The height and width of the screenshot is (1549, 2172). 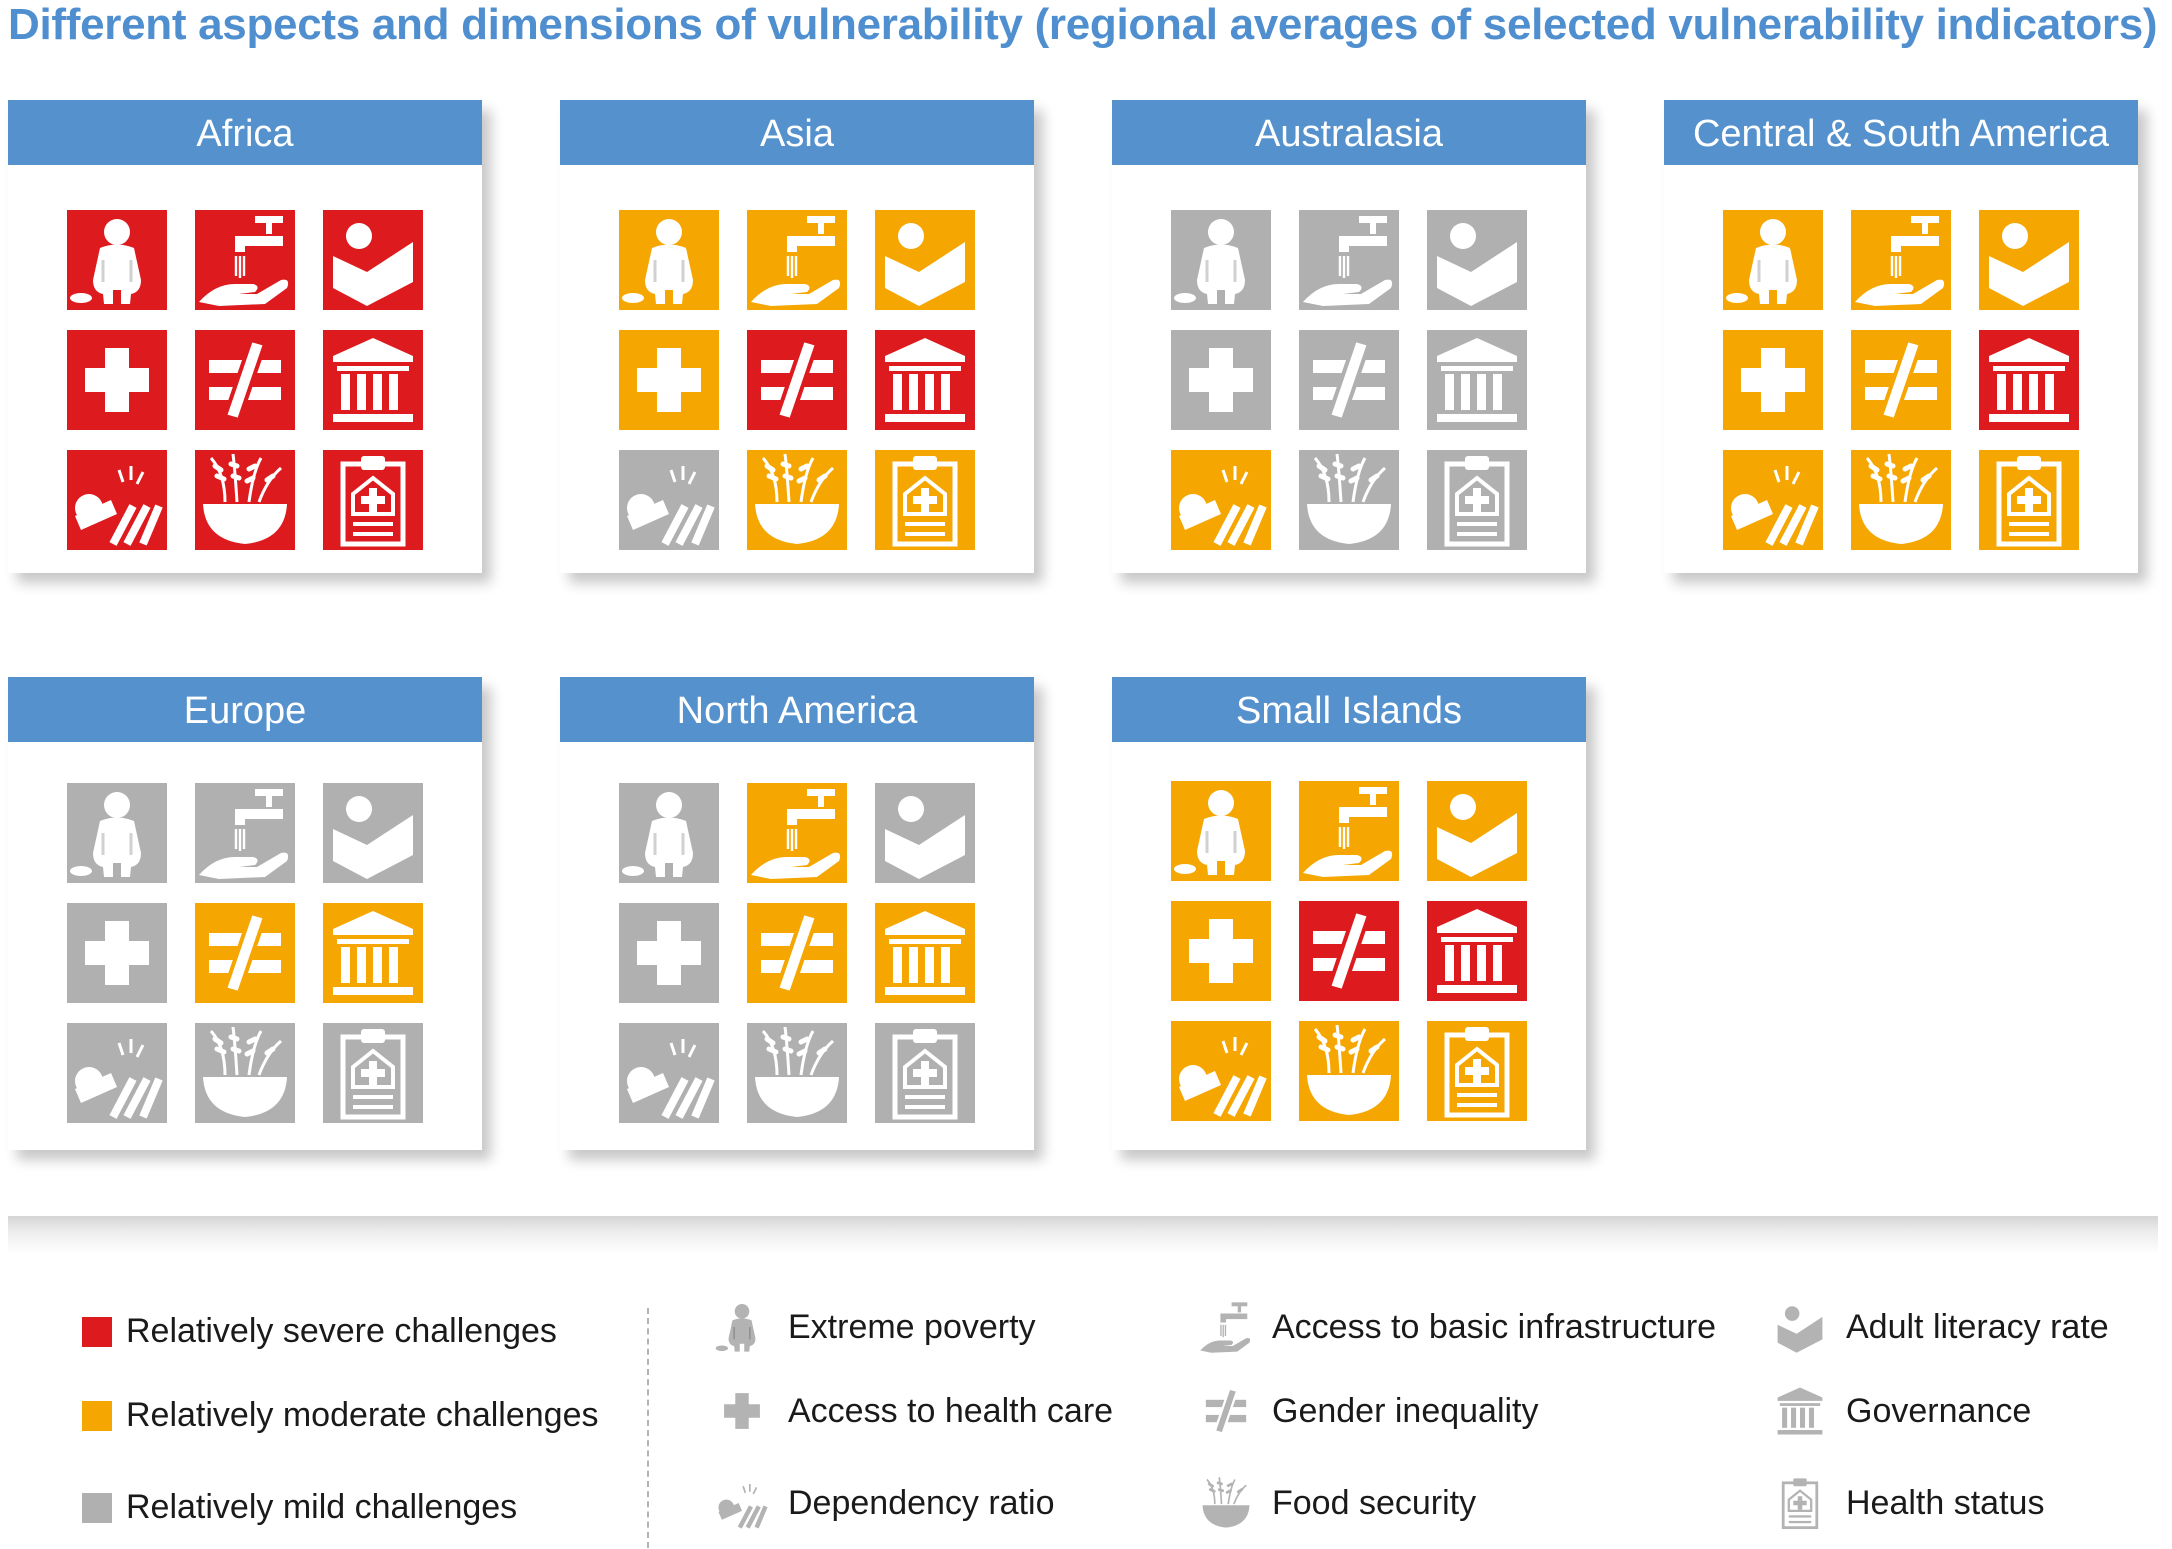 What do you see at coordinates (742, 1327) in the screenshot?
I see `legend-poverty-icon` at bounding box center [742, 1327].